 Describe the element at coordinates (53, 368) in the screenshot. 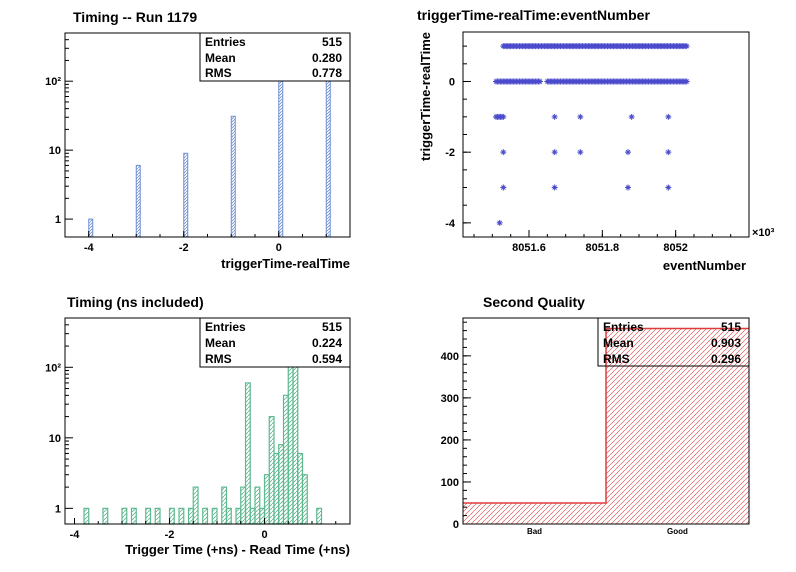

I see `y-tick-label: 10²` at that location.